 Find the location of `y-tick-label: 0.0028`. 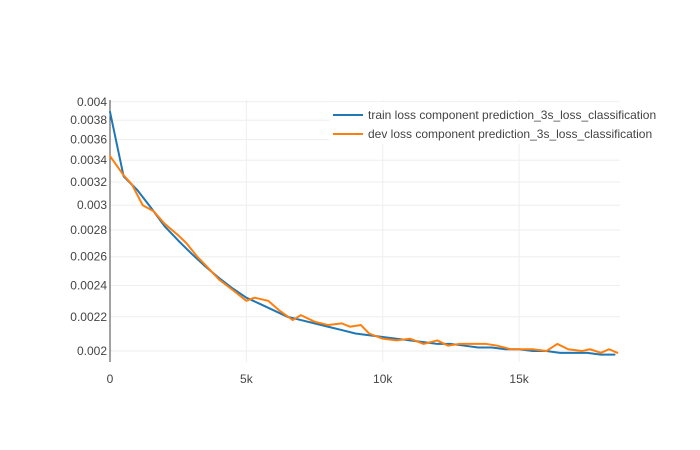

y-tick-label: 0.0028 is located at coordinates (88, 230).